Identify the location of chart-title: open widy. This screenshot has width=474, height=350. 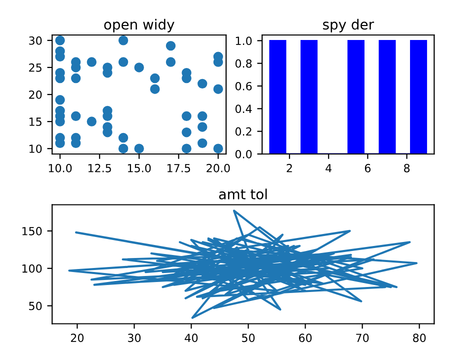
(139, 25).